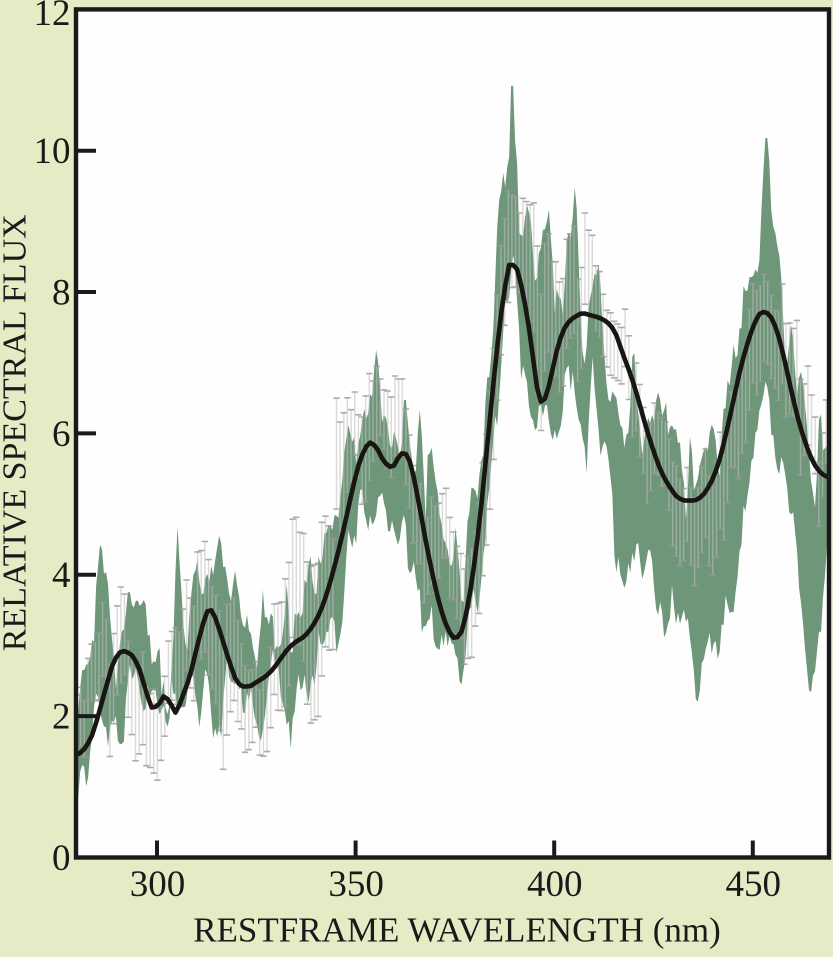 The width and height of the screenshot is (833, 957). I want to click on svg-text: RESTFRAME WAVELENGTH (nm), so click(457, 930).